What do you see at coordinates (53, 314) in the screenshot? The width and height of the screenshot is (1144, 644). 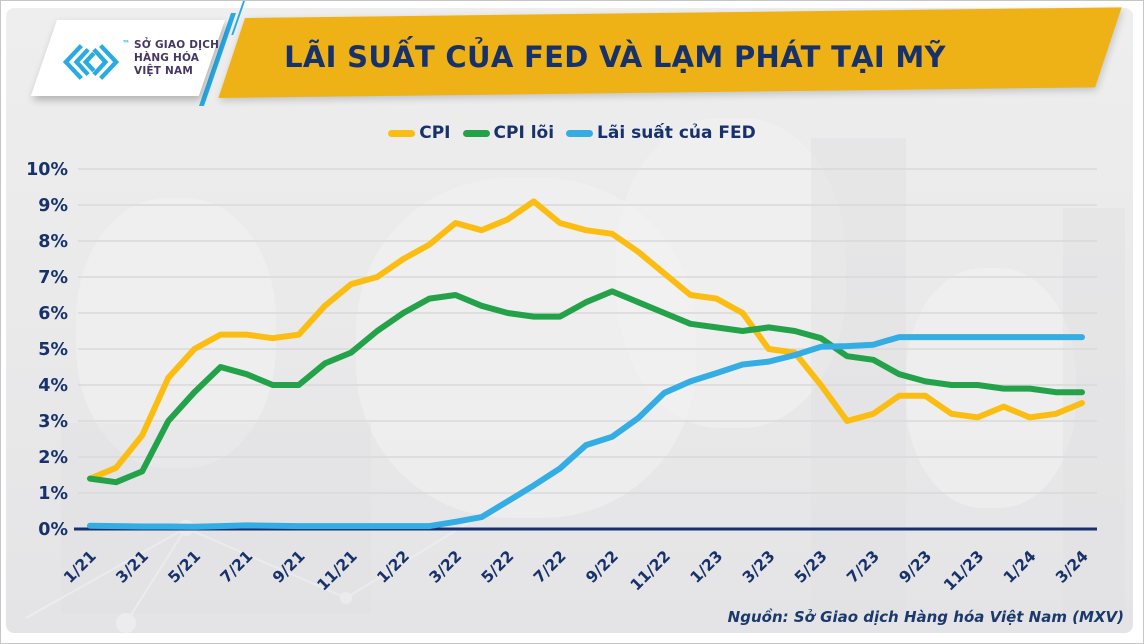 I see `y-tick-label: 6%` at bounding box center [53, 314].